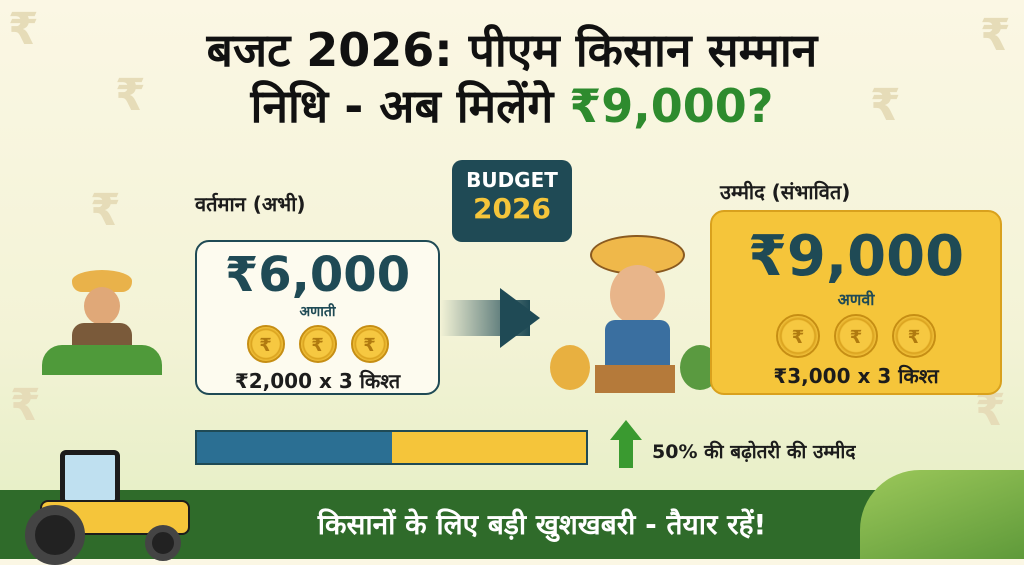 This screenshot has height=565, width=1024. Describe the element at coordinates (512, 180) in the screenshot. I see `badge-line1: BUDGET` at that location.